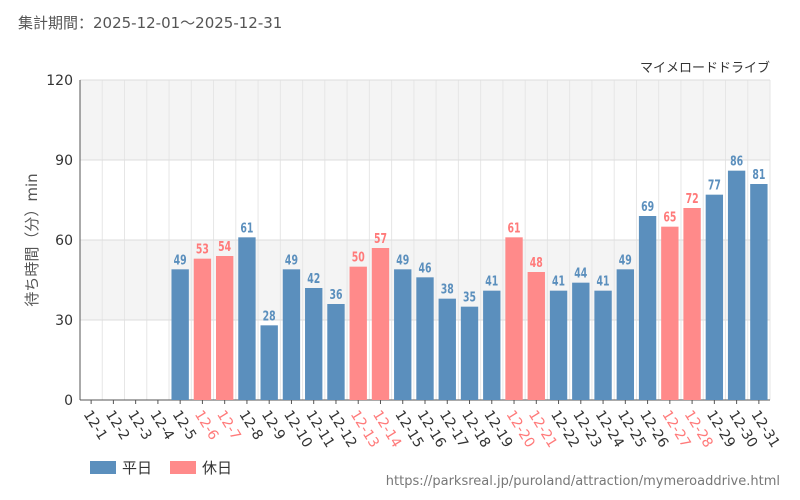 The width and height of the screenshot is (800, 500). Describe the element at coordinates (705, 68) in the screenshot. I see `chart-title: マイメロードドライブ` at that location.